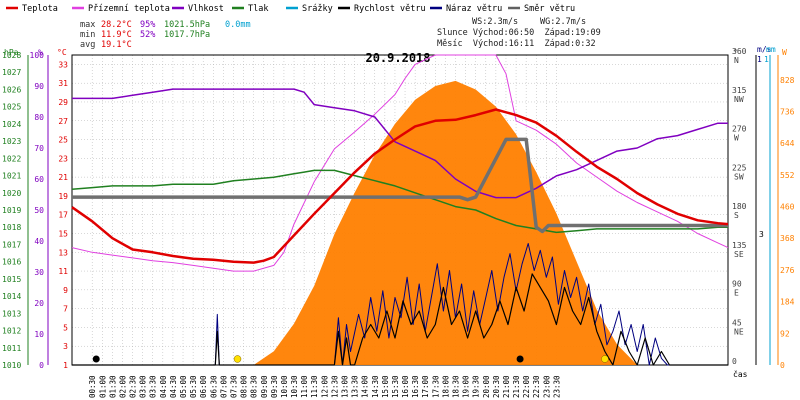  I want to click on series-pressure, so click(399, 201).